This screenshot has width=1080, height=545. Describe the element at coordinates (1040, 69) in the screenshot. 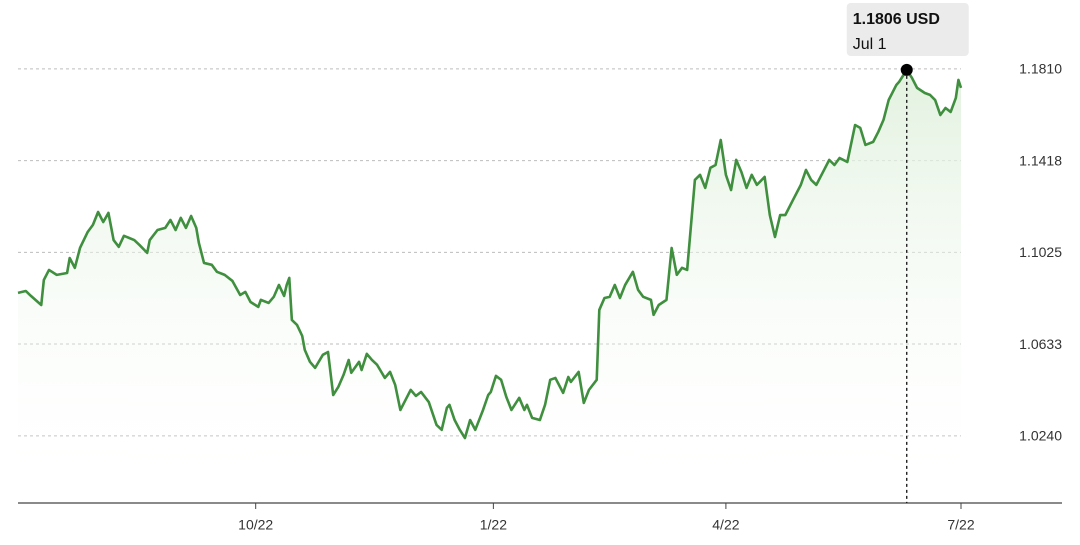

I see `y-tick-label: 1.1810` at that location.